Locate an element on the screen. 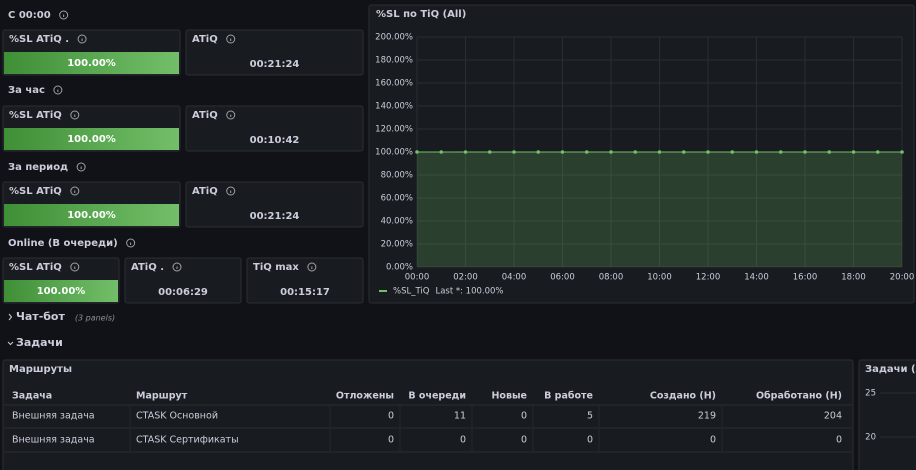  y-tick-label: 180.00% is located at coordinates (394, 61).